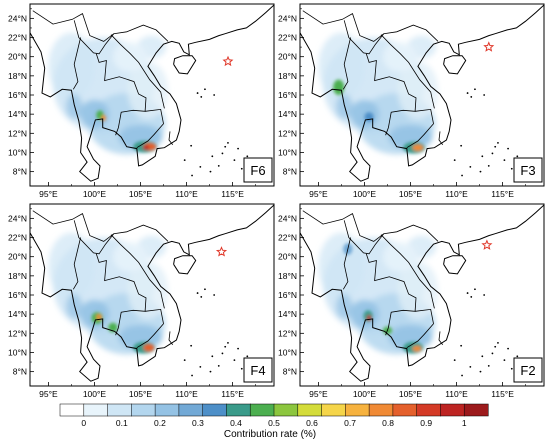 This screenshot has width=550, height=445. What do you see at coordinates (83, 423) in the screenshot?
I see `colorbar-tick-label: 0` at bounding box center [83, 423].